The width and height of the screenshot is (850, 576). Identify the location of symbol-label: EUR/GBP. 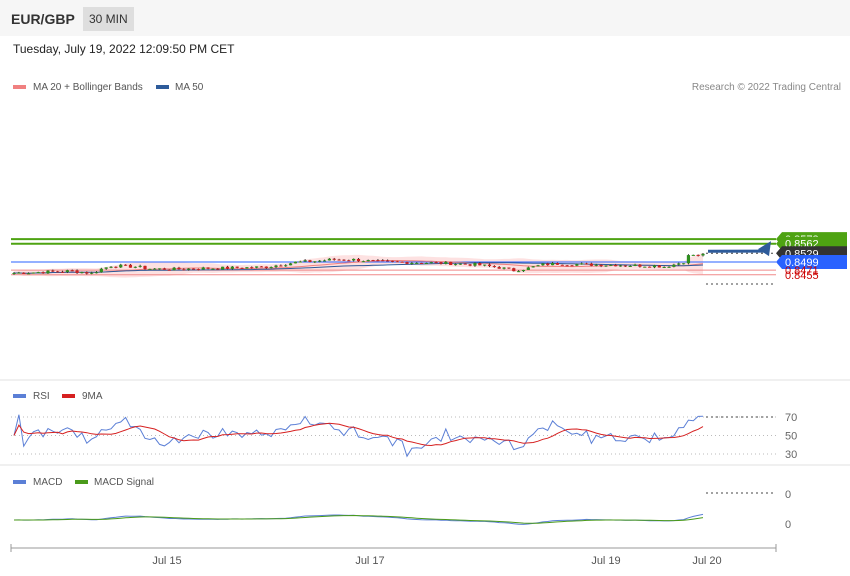
(43, 19).